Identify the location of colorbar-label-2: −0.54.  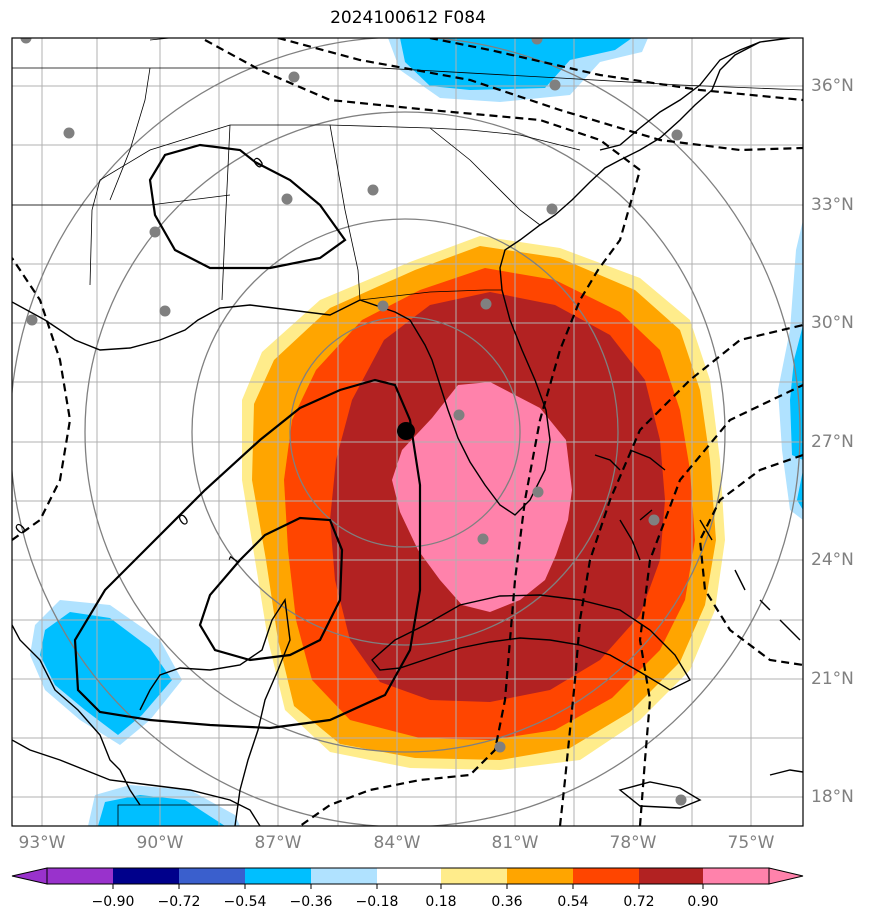
(245, 902).